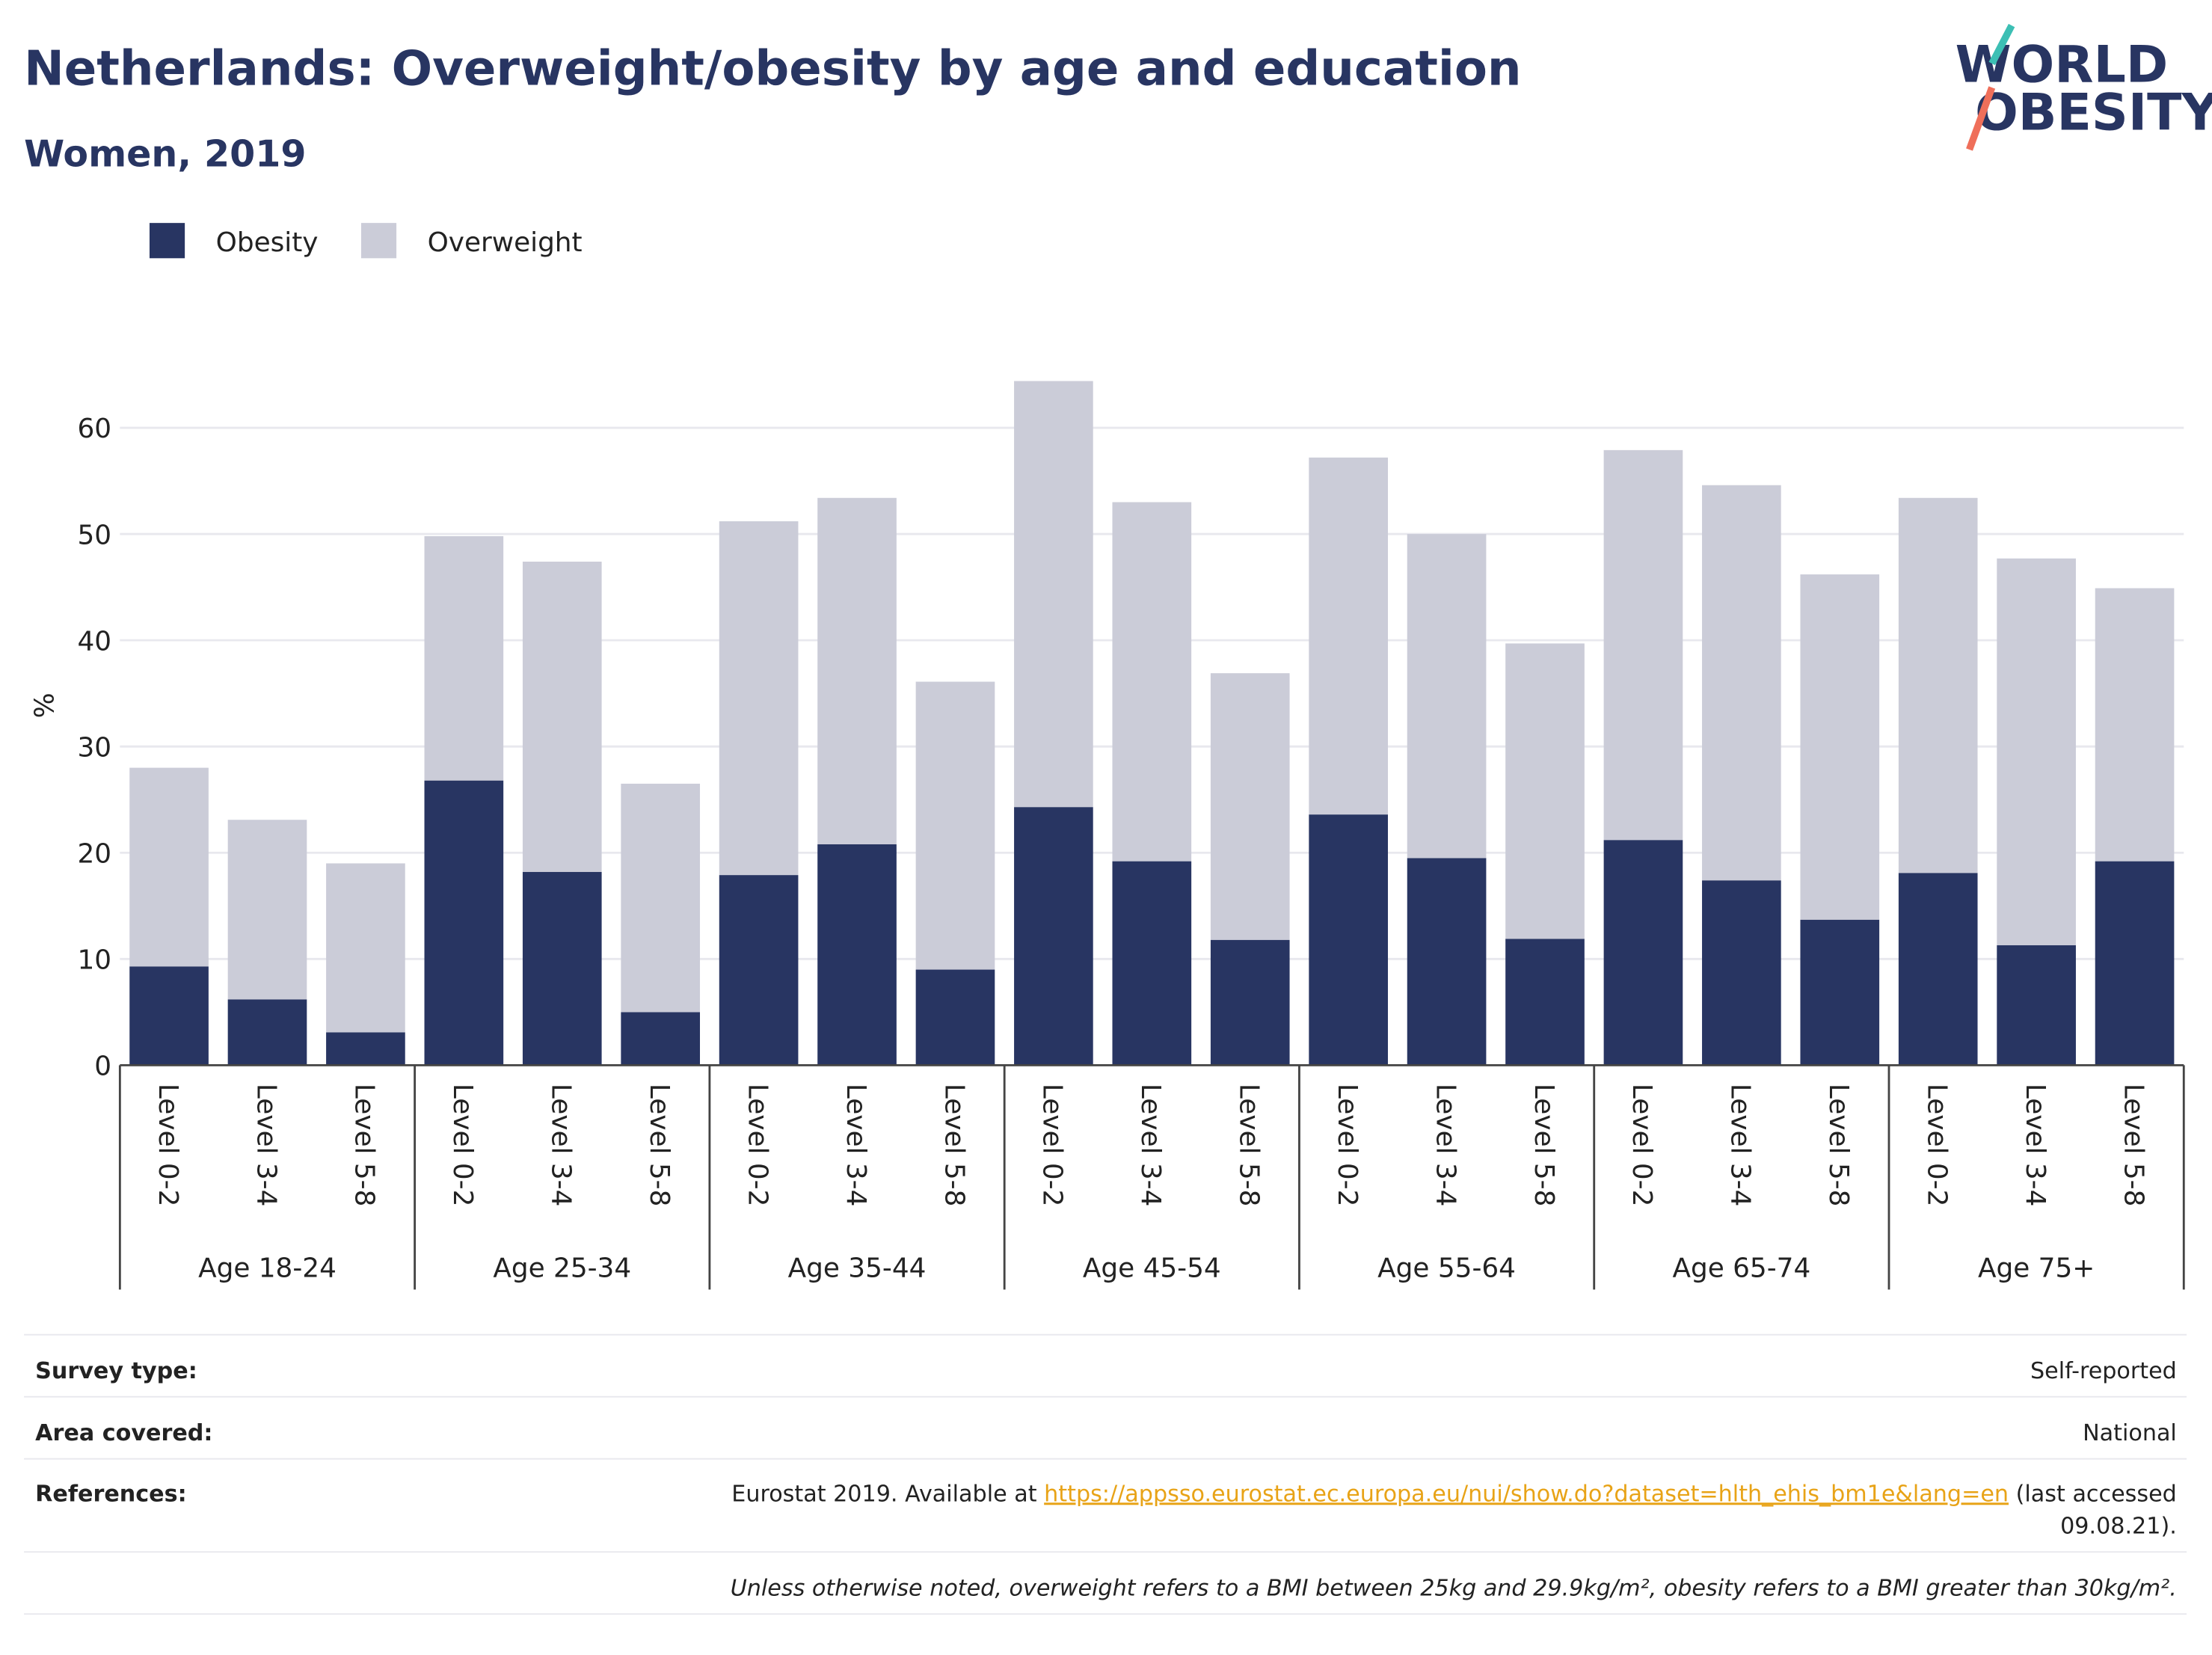 This screenshot has height=1655, width=2212. What do you see at coordinates (103, 1066) in the screenshot?
I see `y-tick-label: 0` at bounding box center [103, 1066].